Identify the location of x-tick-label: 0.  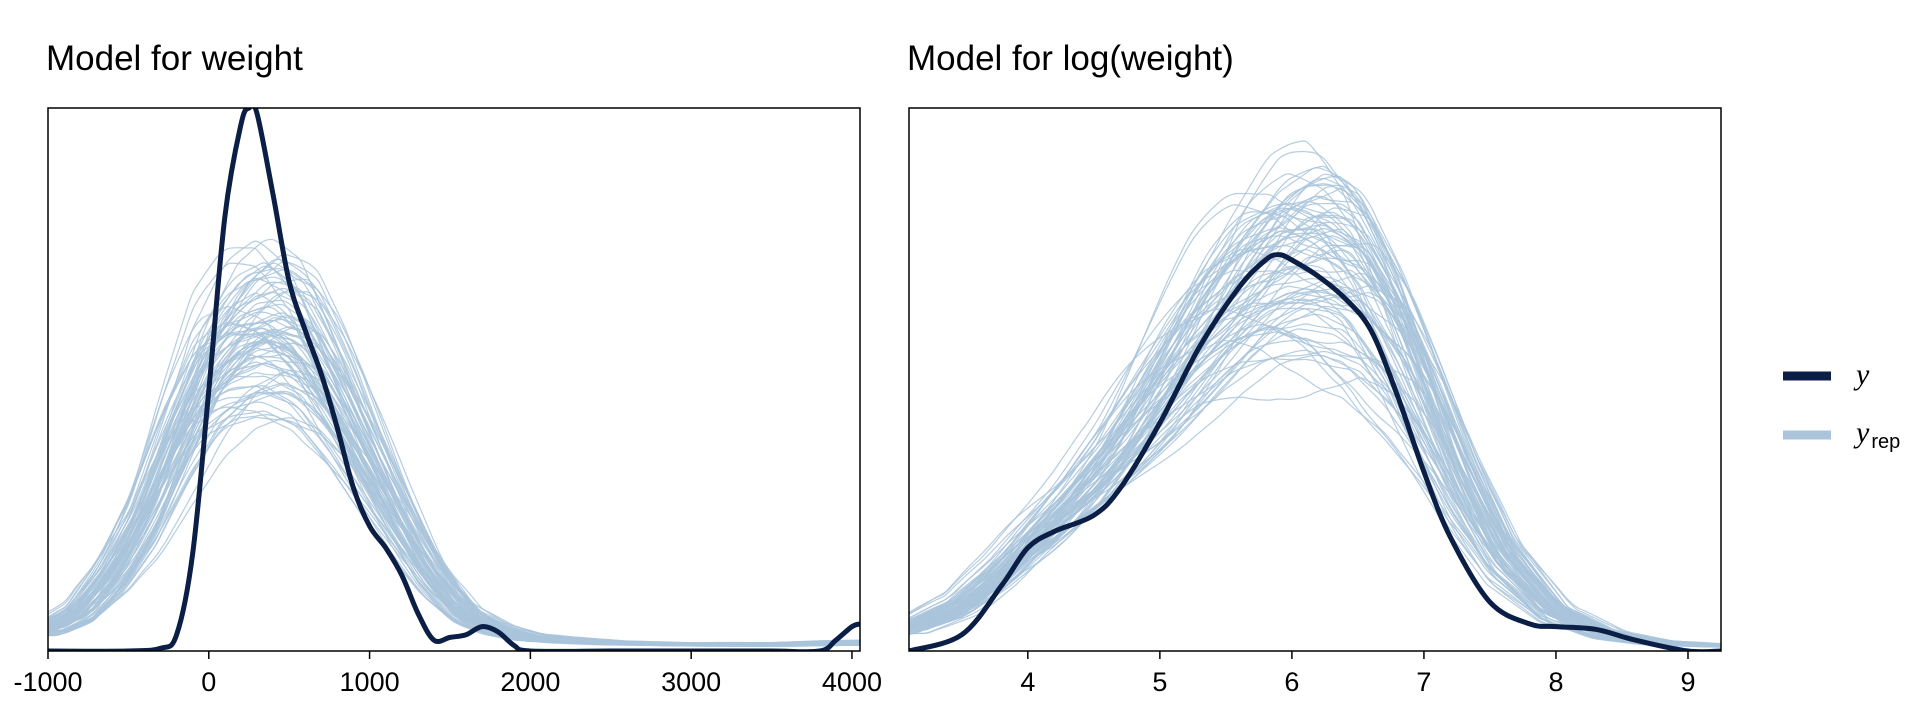
(208, 682).